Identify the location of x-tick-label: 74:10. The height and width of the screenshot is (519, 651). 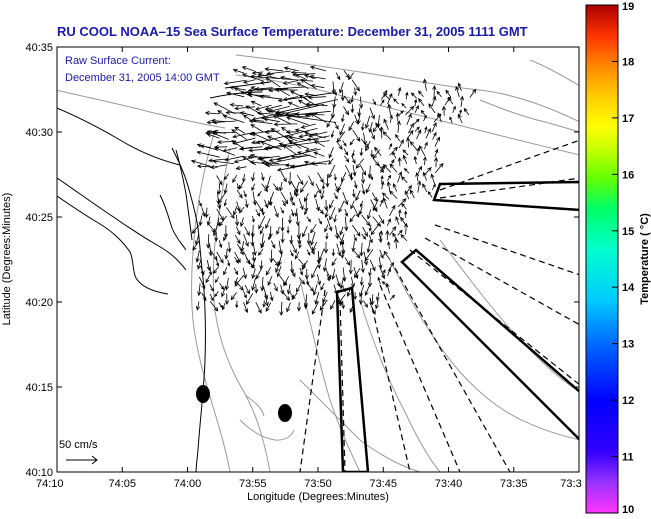
(50, 484).